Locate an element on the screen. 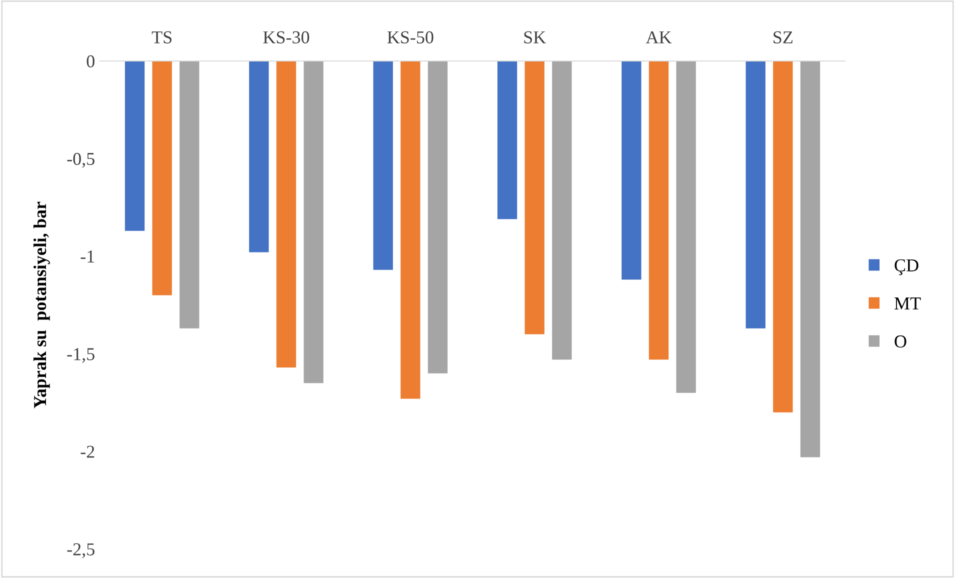  y-axis-title: Yaprak su potansiyeli, bar is located at coordinates (41, 305).